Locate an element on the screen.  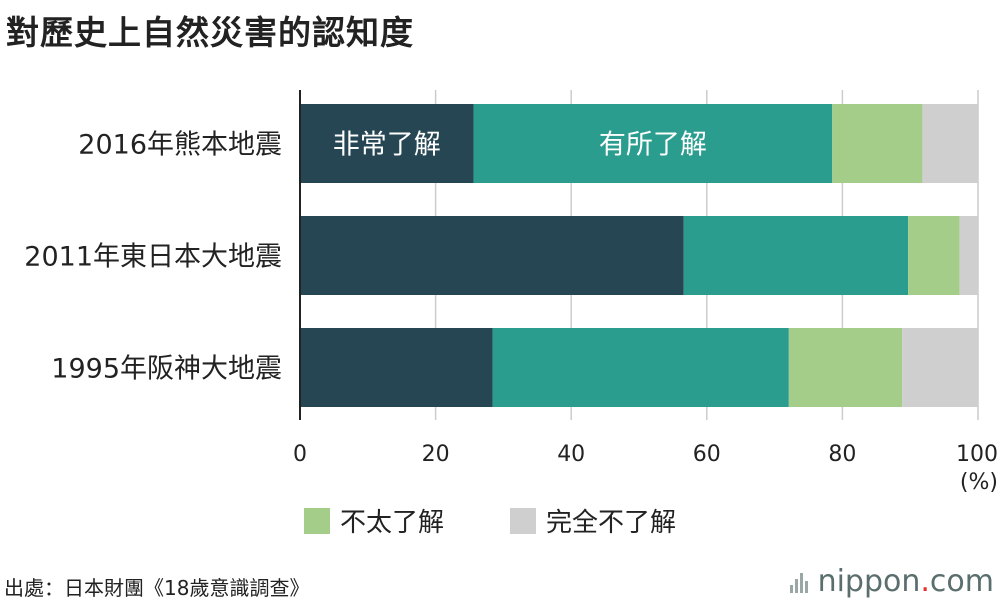
logo-tld: com is located at coordinates (961, 581).